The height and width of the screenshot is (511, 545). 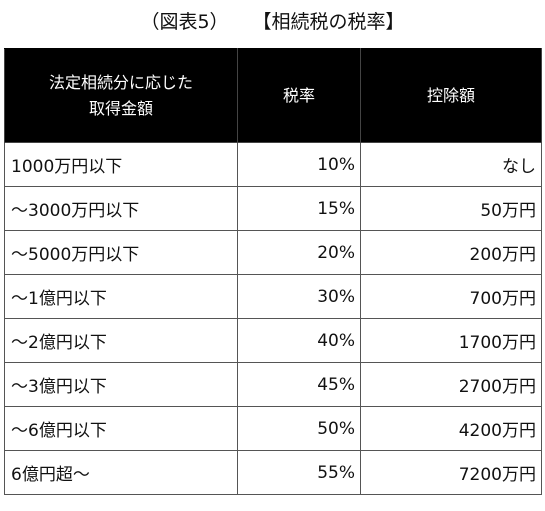 I want to click on header-tax-rate: 税率, so click(x=299, y=95).